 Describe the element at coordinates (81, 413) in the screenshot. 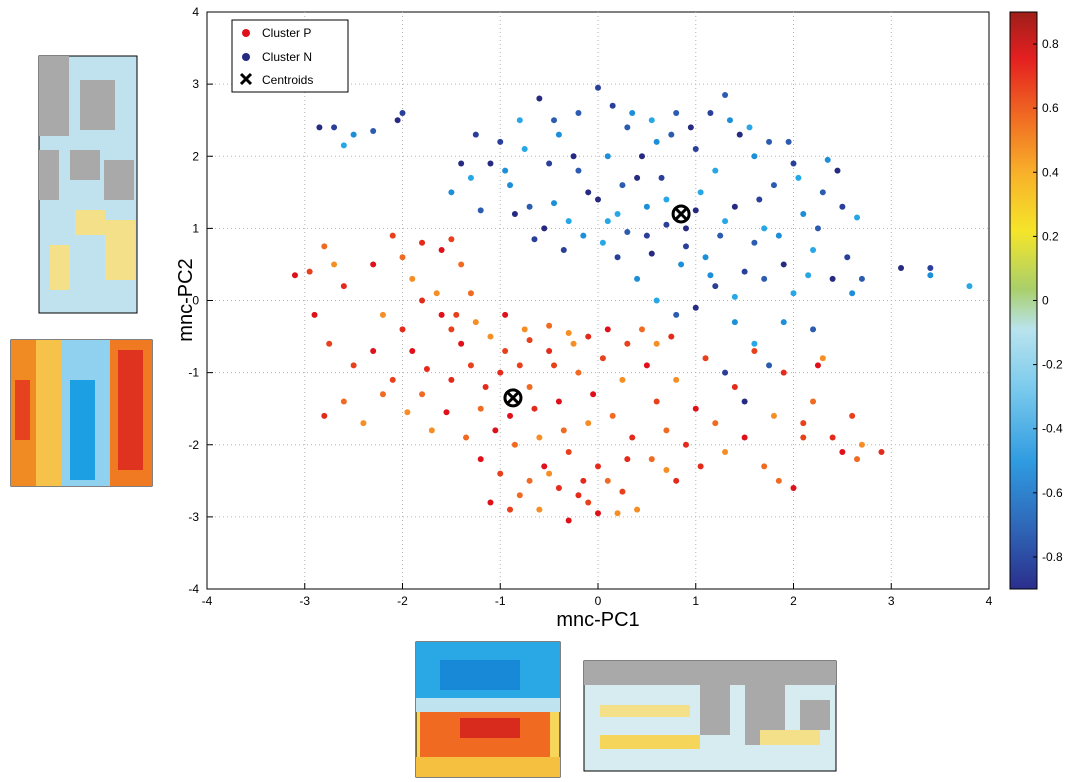

I see `map-inset-left-heatmap` at that location.